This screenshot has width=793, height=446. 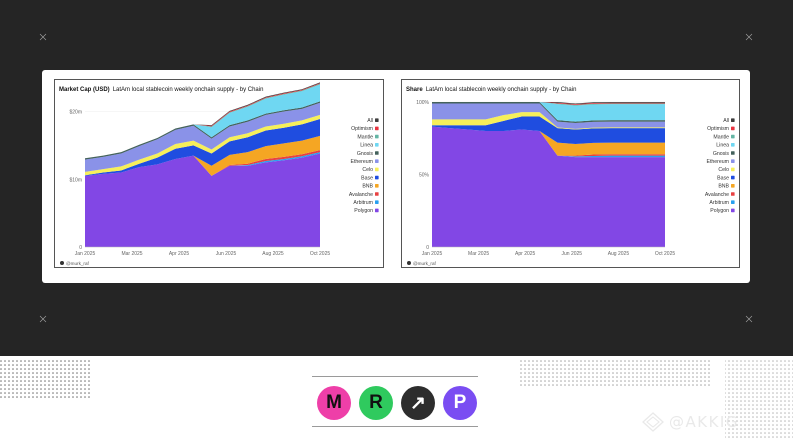 I want to click on m-logo: M, so click(x=334, y=403).